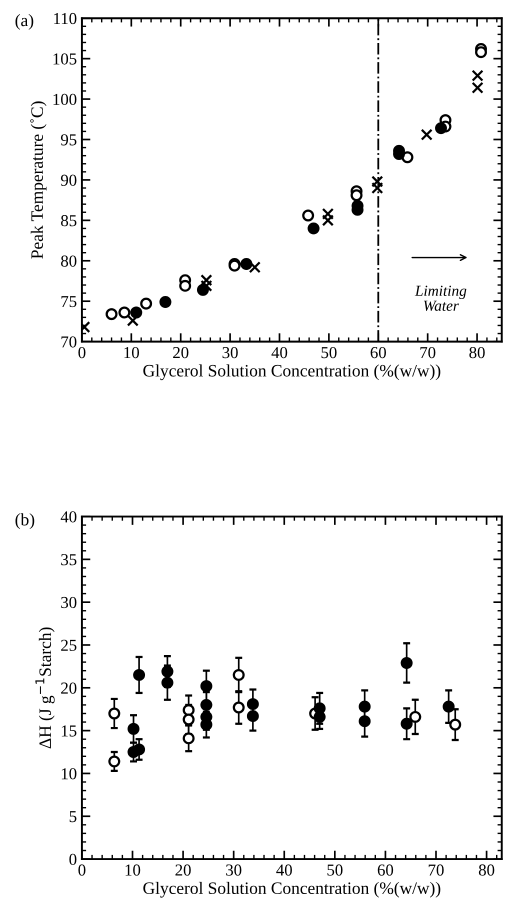 The image size is (512, 911). I want to click on y-tick-label: 95, so click(68, 140).